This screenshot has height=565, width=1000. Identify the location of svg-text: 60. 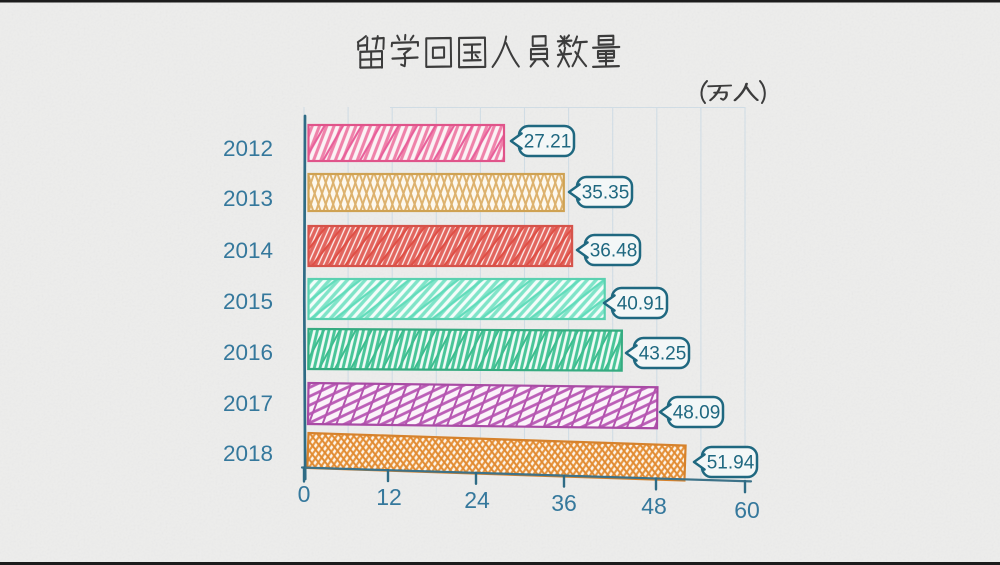
(747, 510).